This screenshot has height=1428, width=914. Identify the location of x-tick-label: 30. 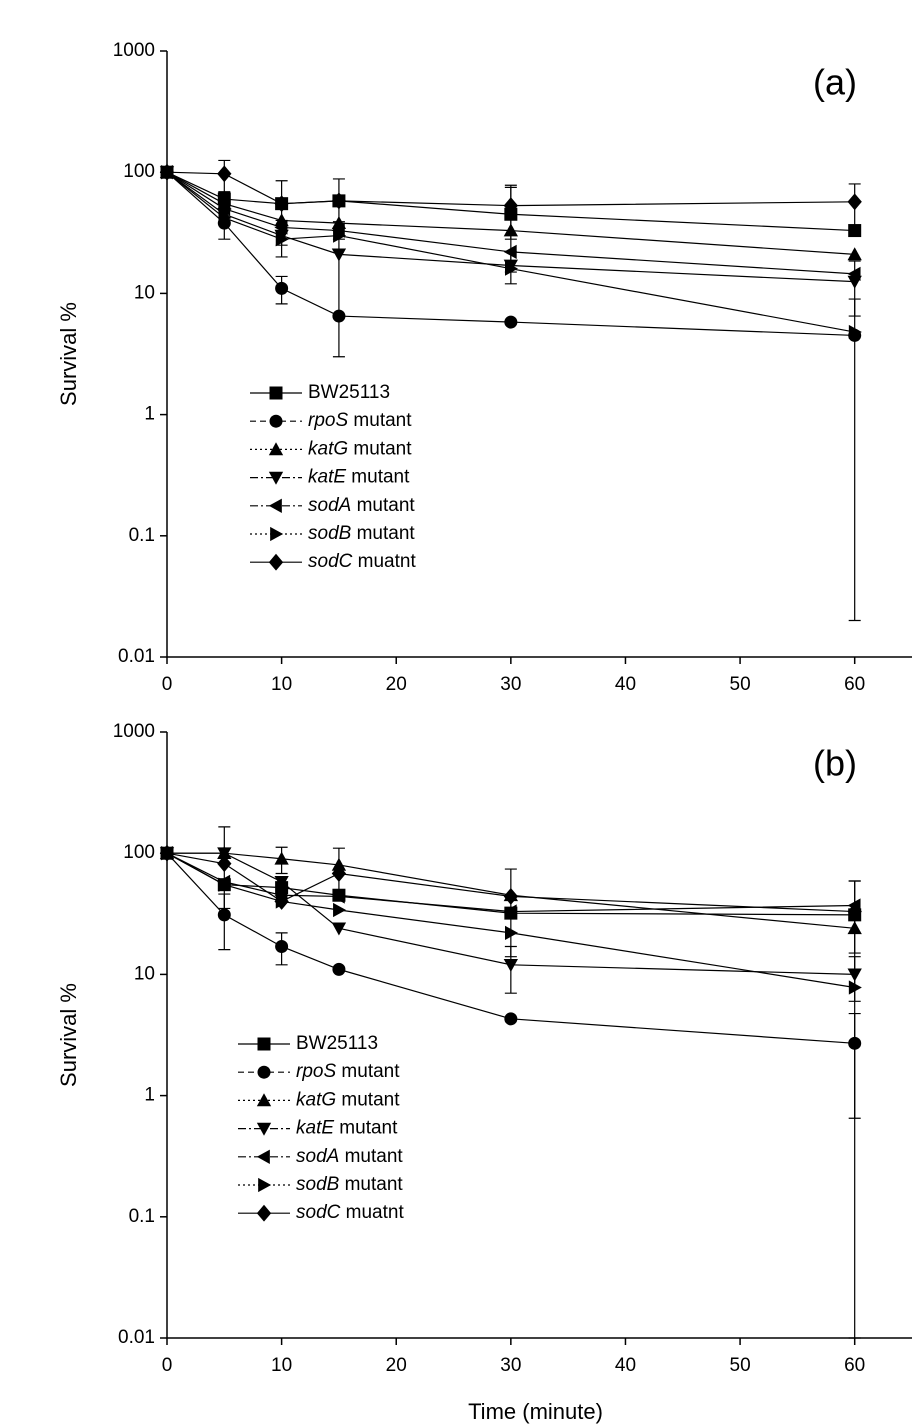
(510, 684).